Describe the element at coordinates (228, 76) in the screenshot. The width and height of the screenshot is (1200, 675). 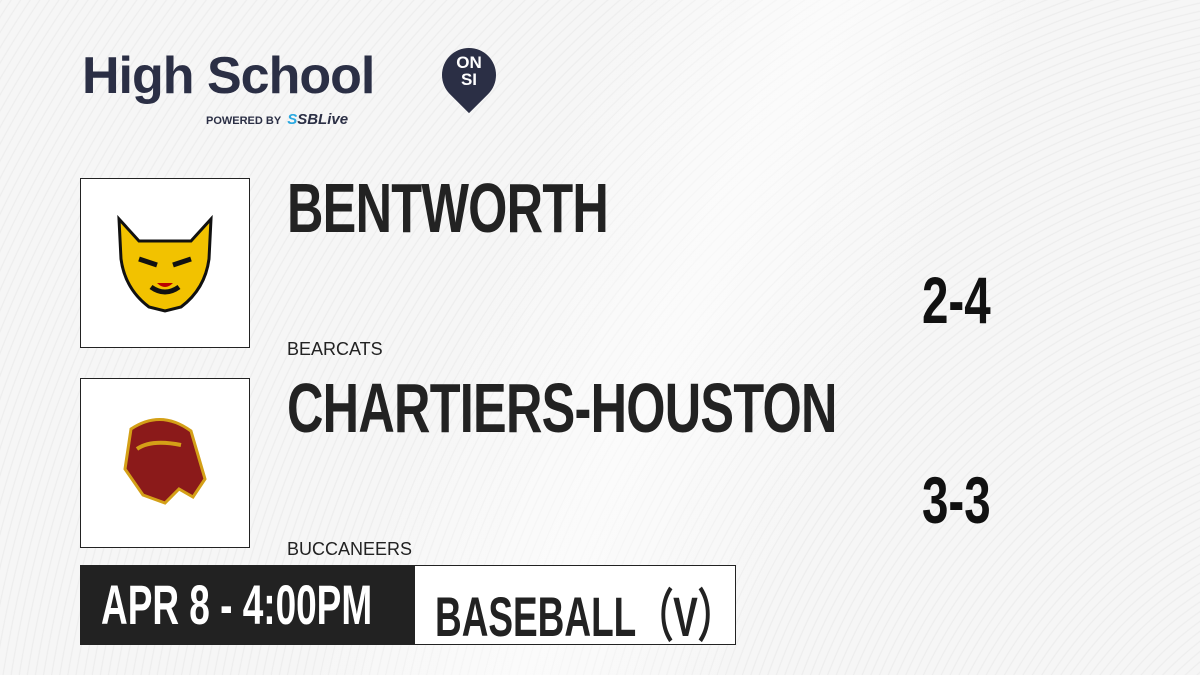
I see `brand-title: High School` at that location.